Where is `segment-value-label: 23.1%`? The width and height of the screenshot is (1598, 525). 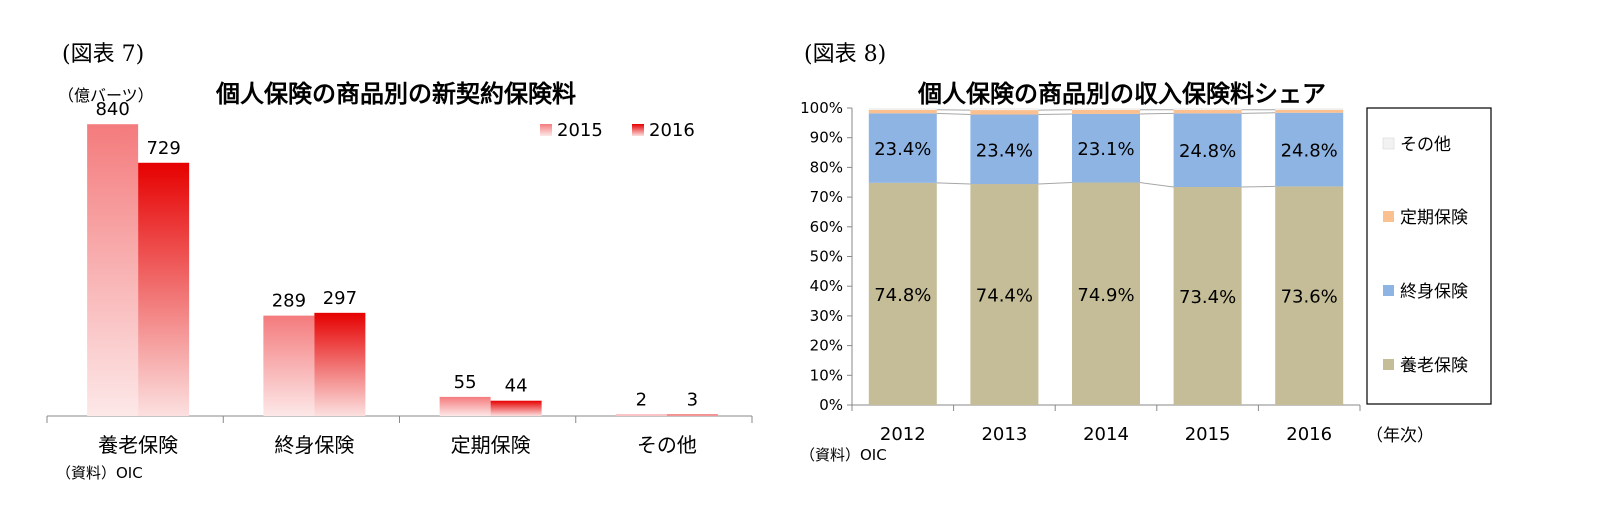 segment-value-label: 23.1% is located at coordinates (1105, 149).